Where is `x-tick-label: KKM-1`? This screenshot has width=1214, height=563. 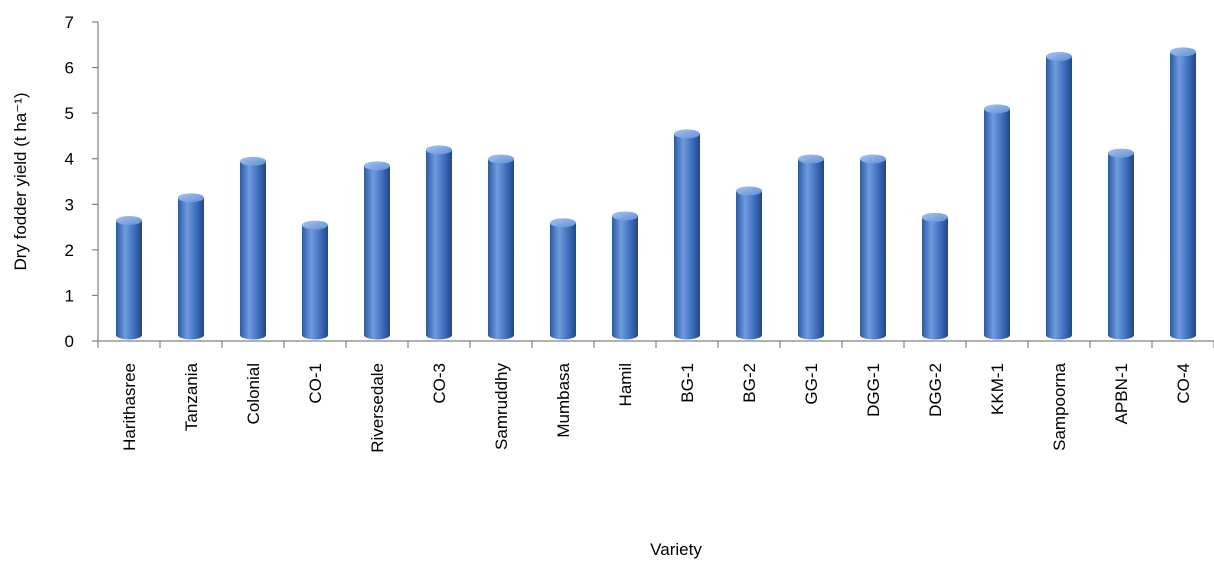
x-tick-label: KKM-1 is located at coordinates (997, 389).